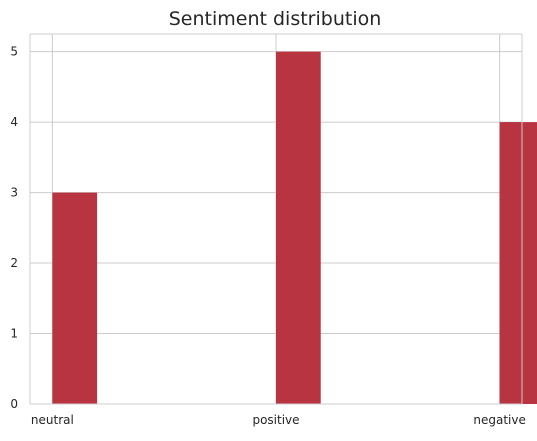 The image size is (537, 441). What do you see at coordinates (298, 227) in the screenshot?
I see `bar-positive` at bounding box center [298, 227].